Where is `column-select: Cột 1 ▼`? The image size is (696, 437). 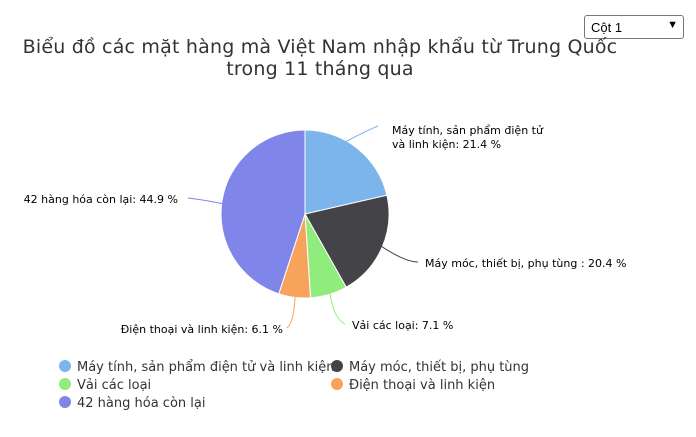 column-select: Cột 1 ▼ is located at coordinates (634, 27).